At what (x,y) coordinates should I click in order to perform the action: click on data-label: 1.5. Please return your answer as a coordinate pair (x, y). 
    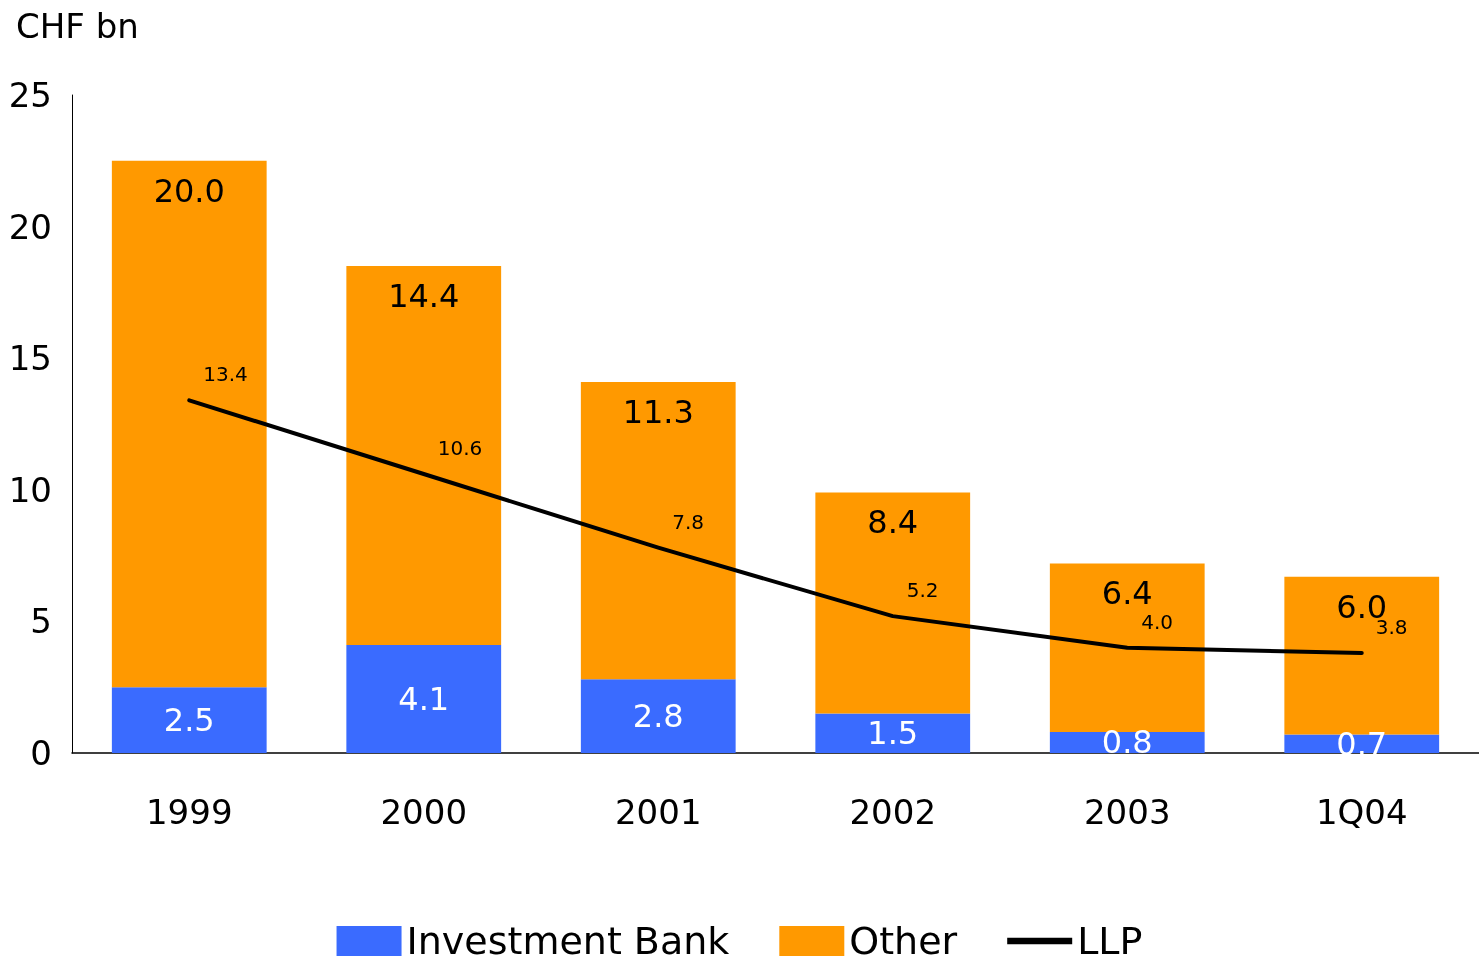
    Looking at the image, I should click on (893, 733).